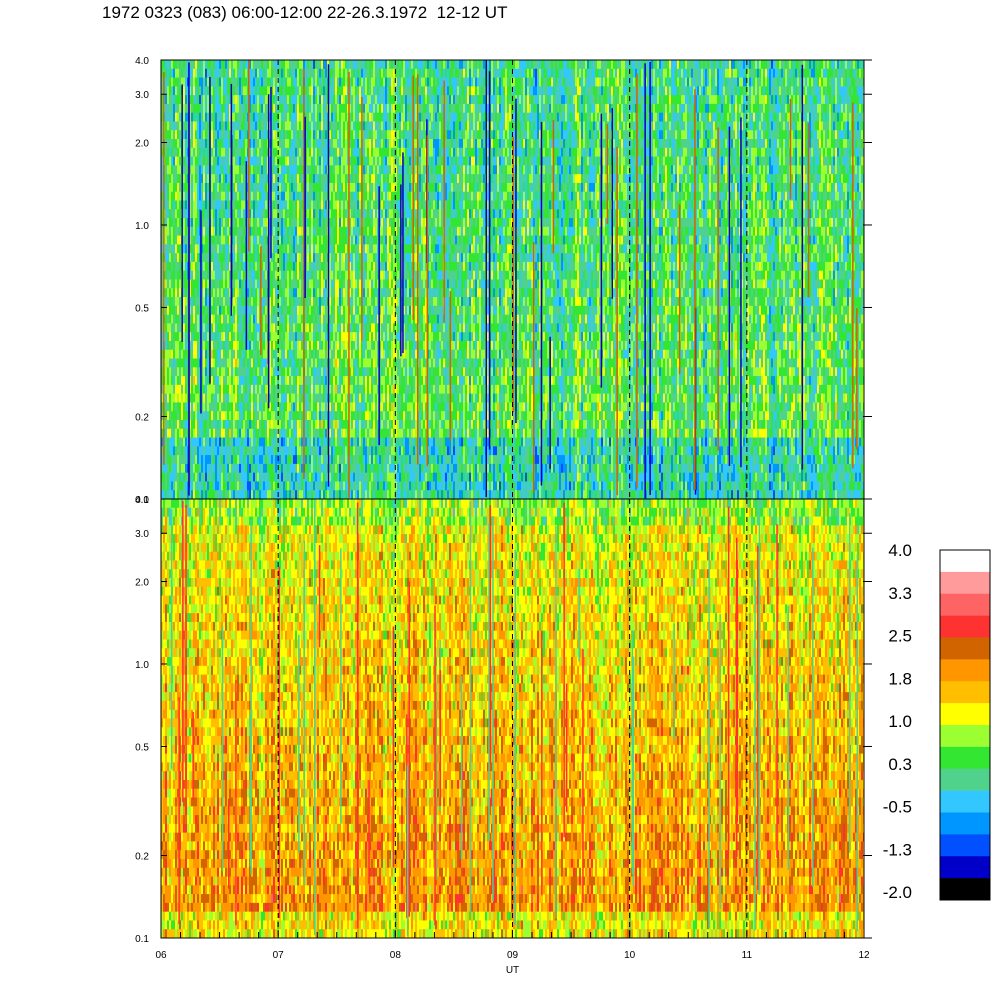 This screenshot has height=1000, width=1000. Describe the element at coordinates (512, 970) in the screenshot. I see `x-axis-label: UT` at that location.